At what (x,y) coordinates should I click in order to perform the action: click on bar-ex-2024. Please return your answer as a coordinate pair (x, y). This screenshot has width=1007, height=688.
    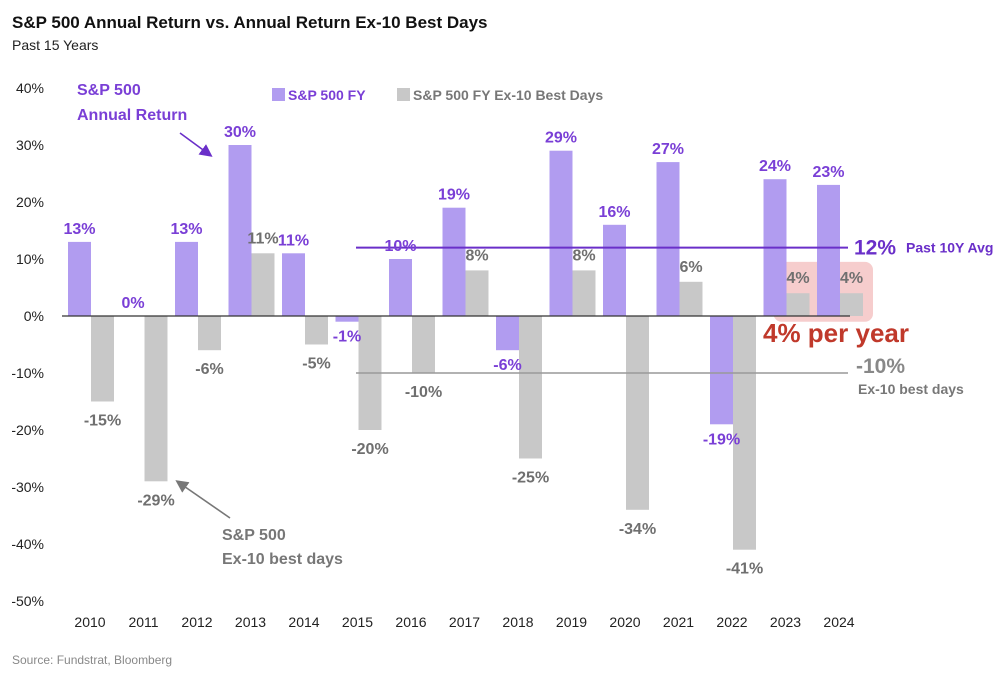
    Looking at the image, I should click on (851, 304).